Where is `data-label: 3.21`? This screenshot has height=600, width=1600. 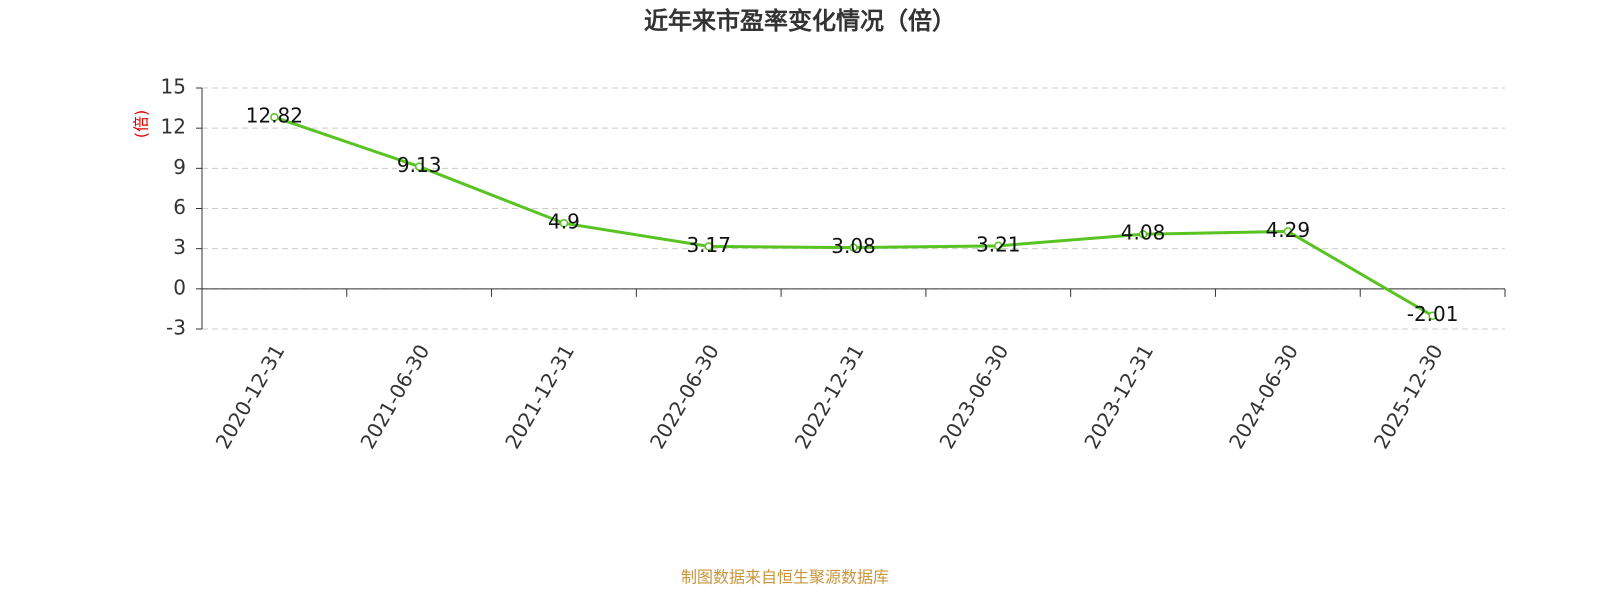
data-label: 3.21 is located at coordinates (998, 244).